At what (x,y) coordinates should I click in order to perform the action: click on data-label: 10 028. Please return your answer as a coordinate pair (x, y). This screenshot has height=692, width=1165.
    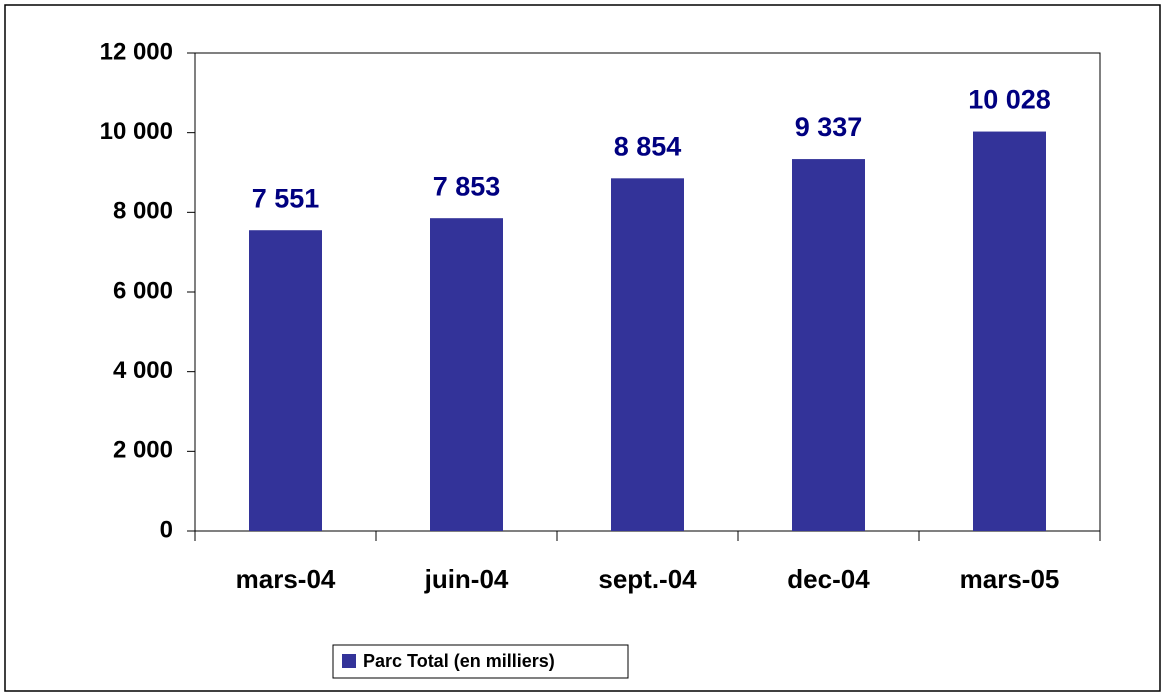
    Looking at the image, I should click on (1009, 100).